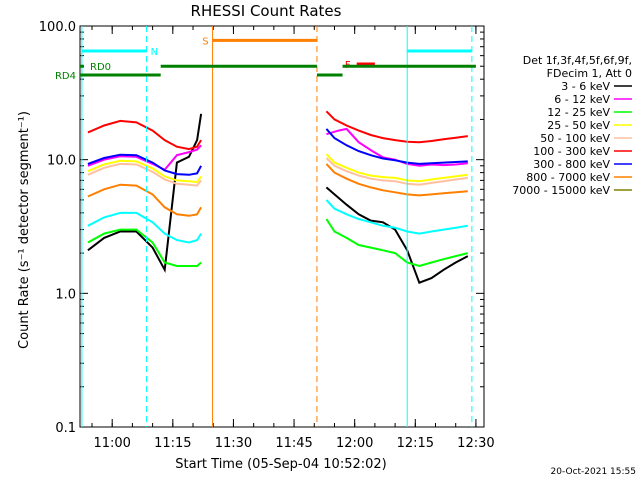  I want to click on y-tick-label: 0.1, so click(65, 428).